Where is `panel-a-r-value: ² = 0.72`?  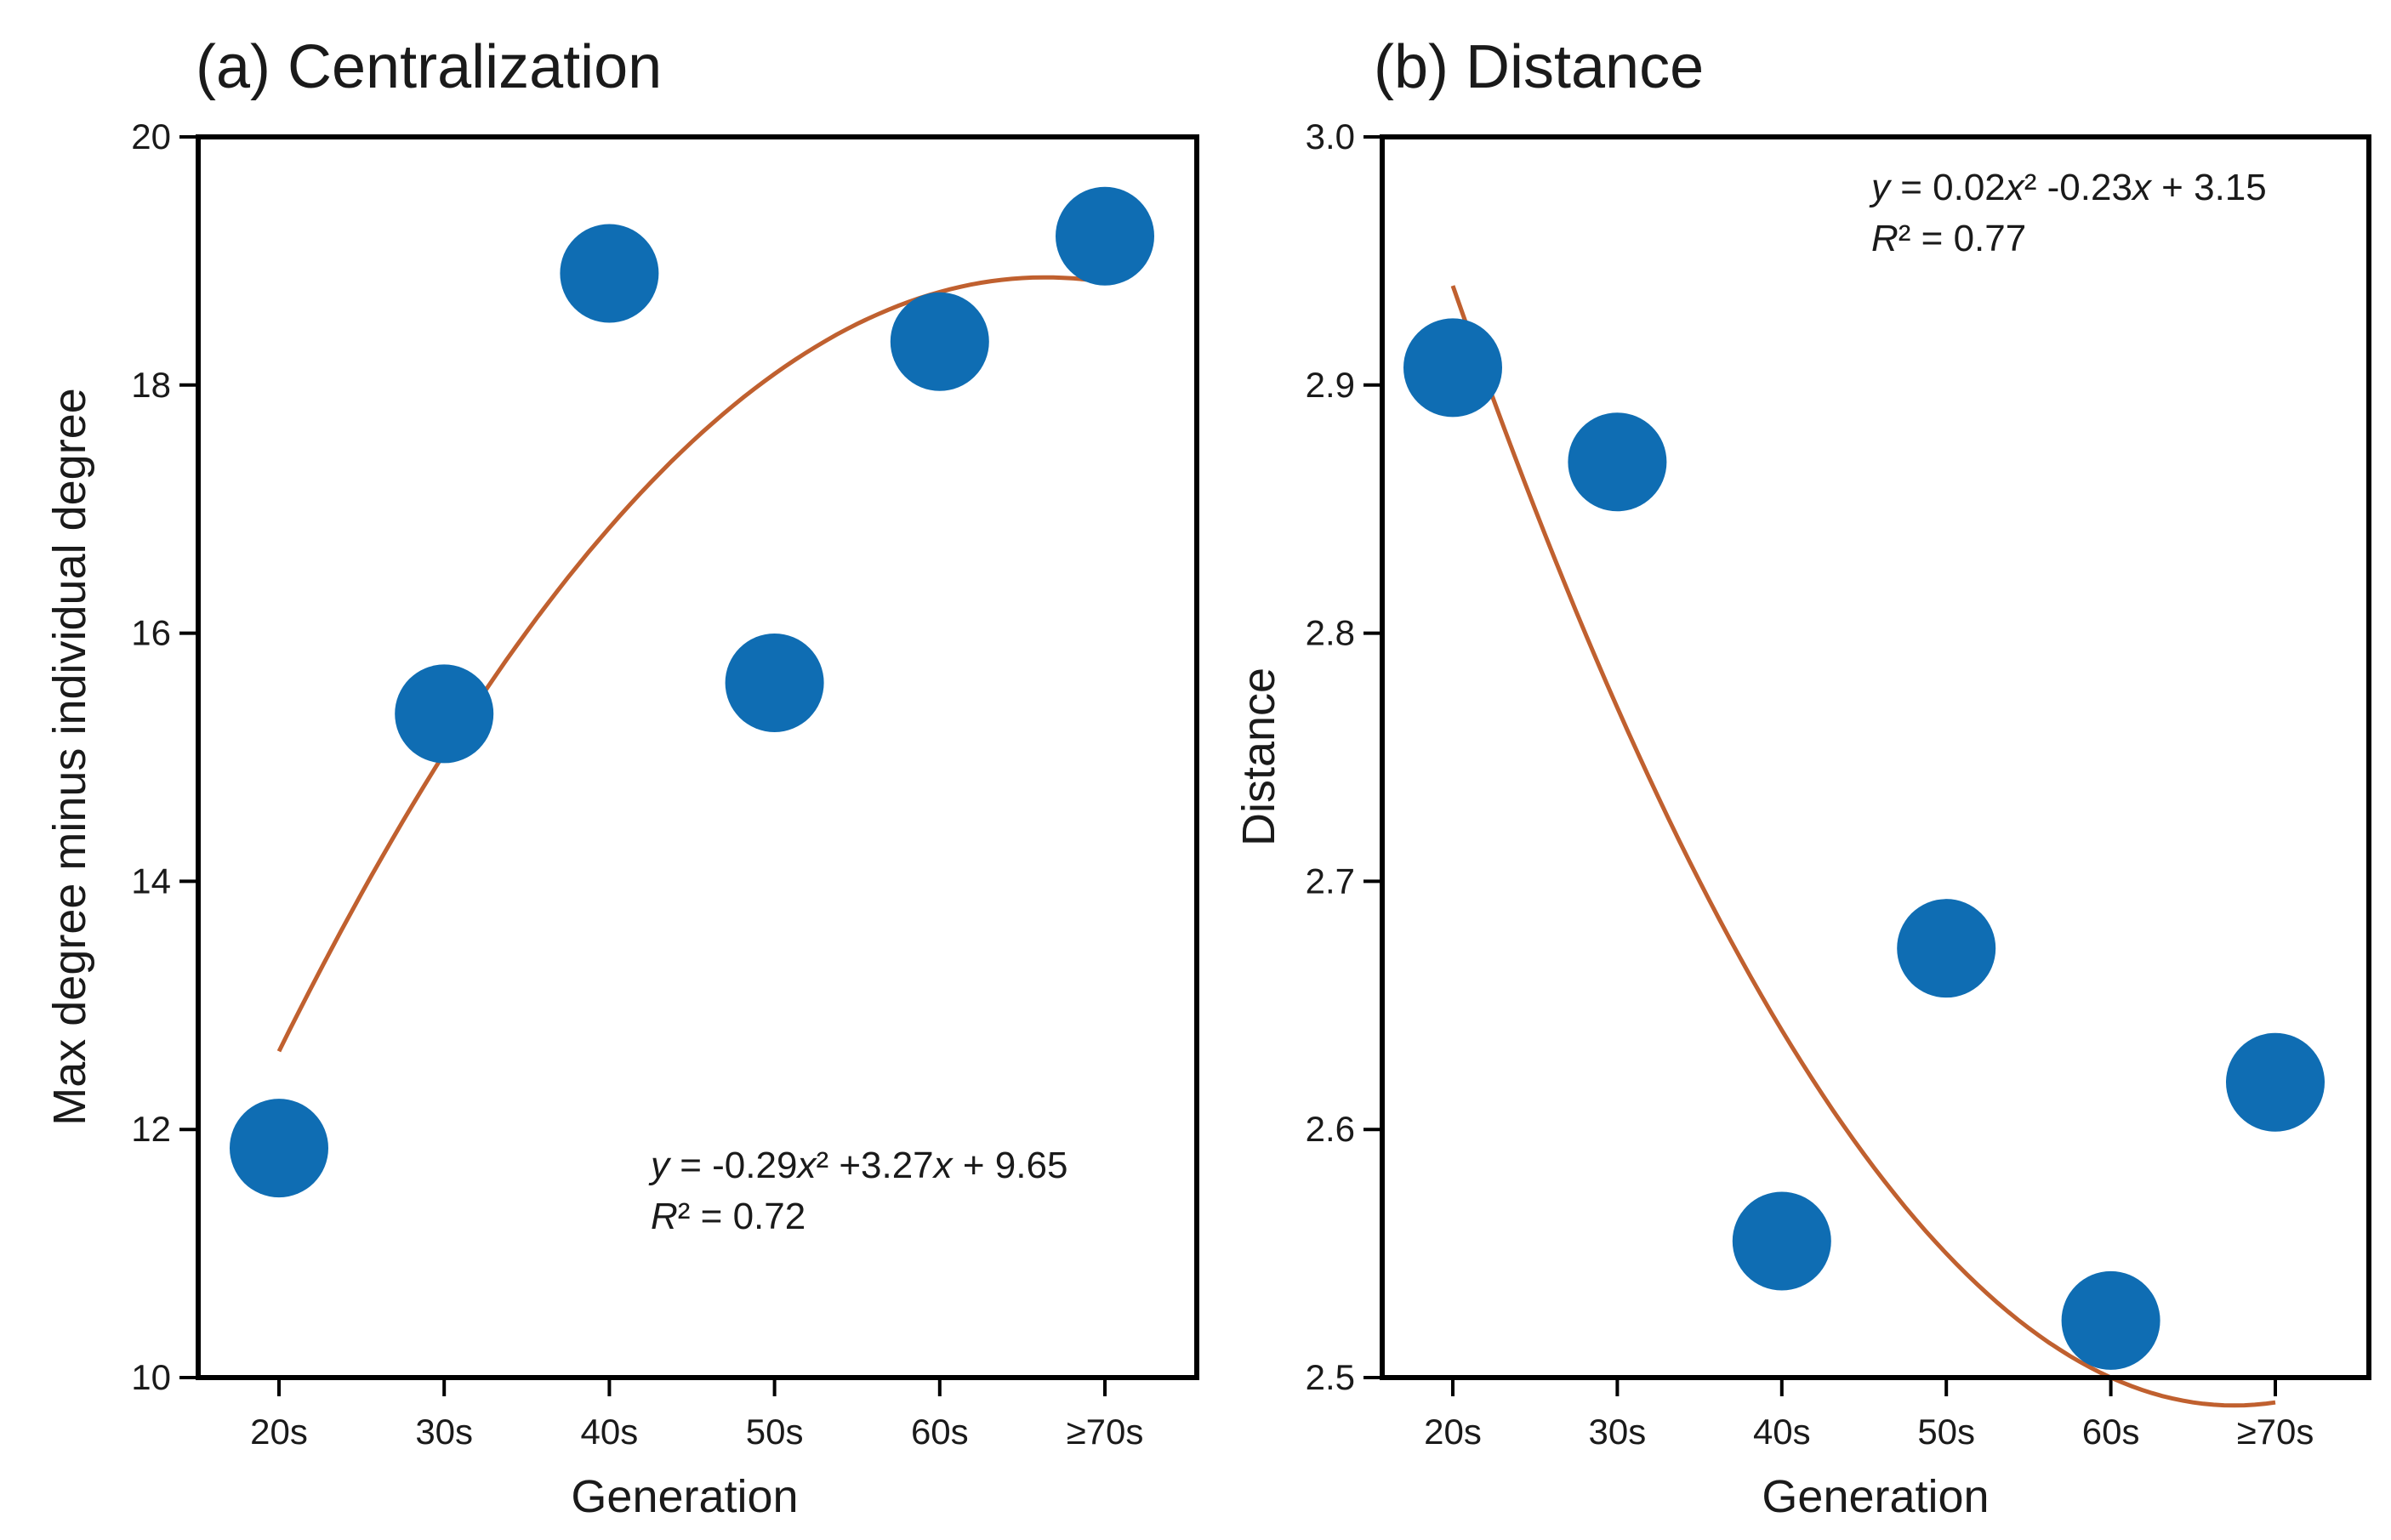 panel-a-r-value: ² = 0.72 is located at coordinates (742, 1216).